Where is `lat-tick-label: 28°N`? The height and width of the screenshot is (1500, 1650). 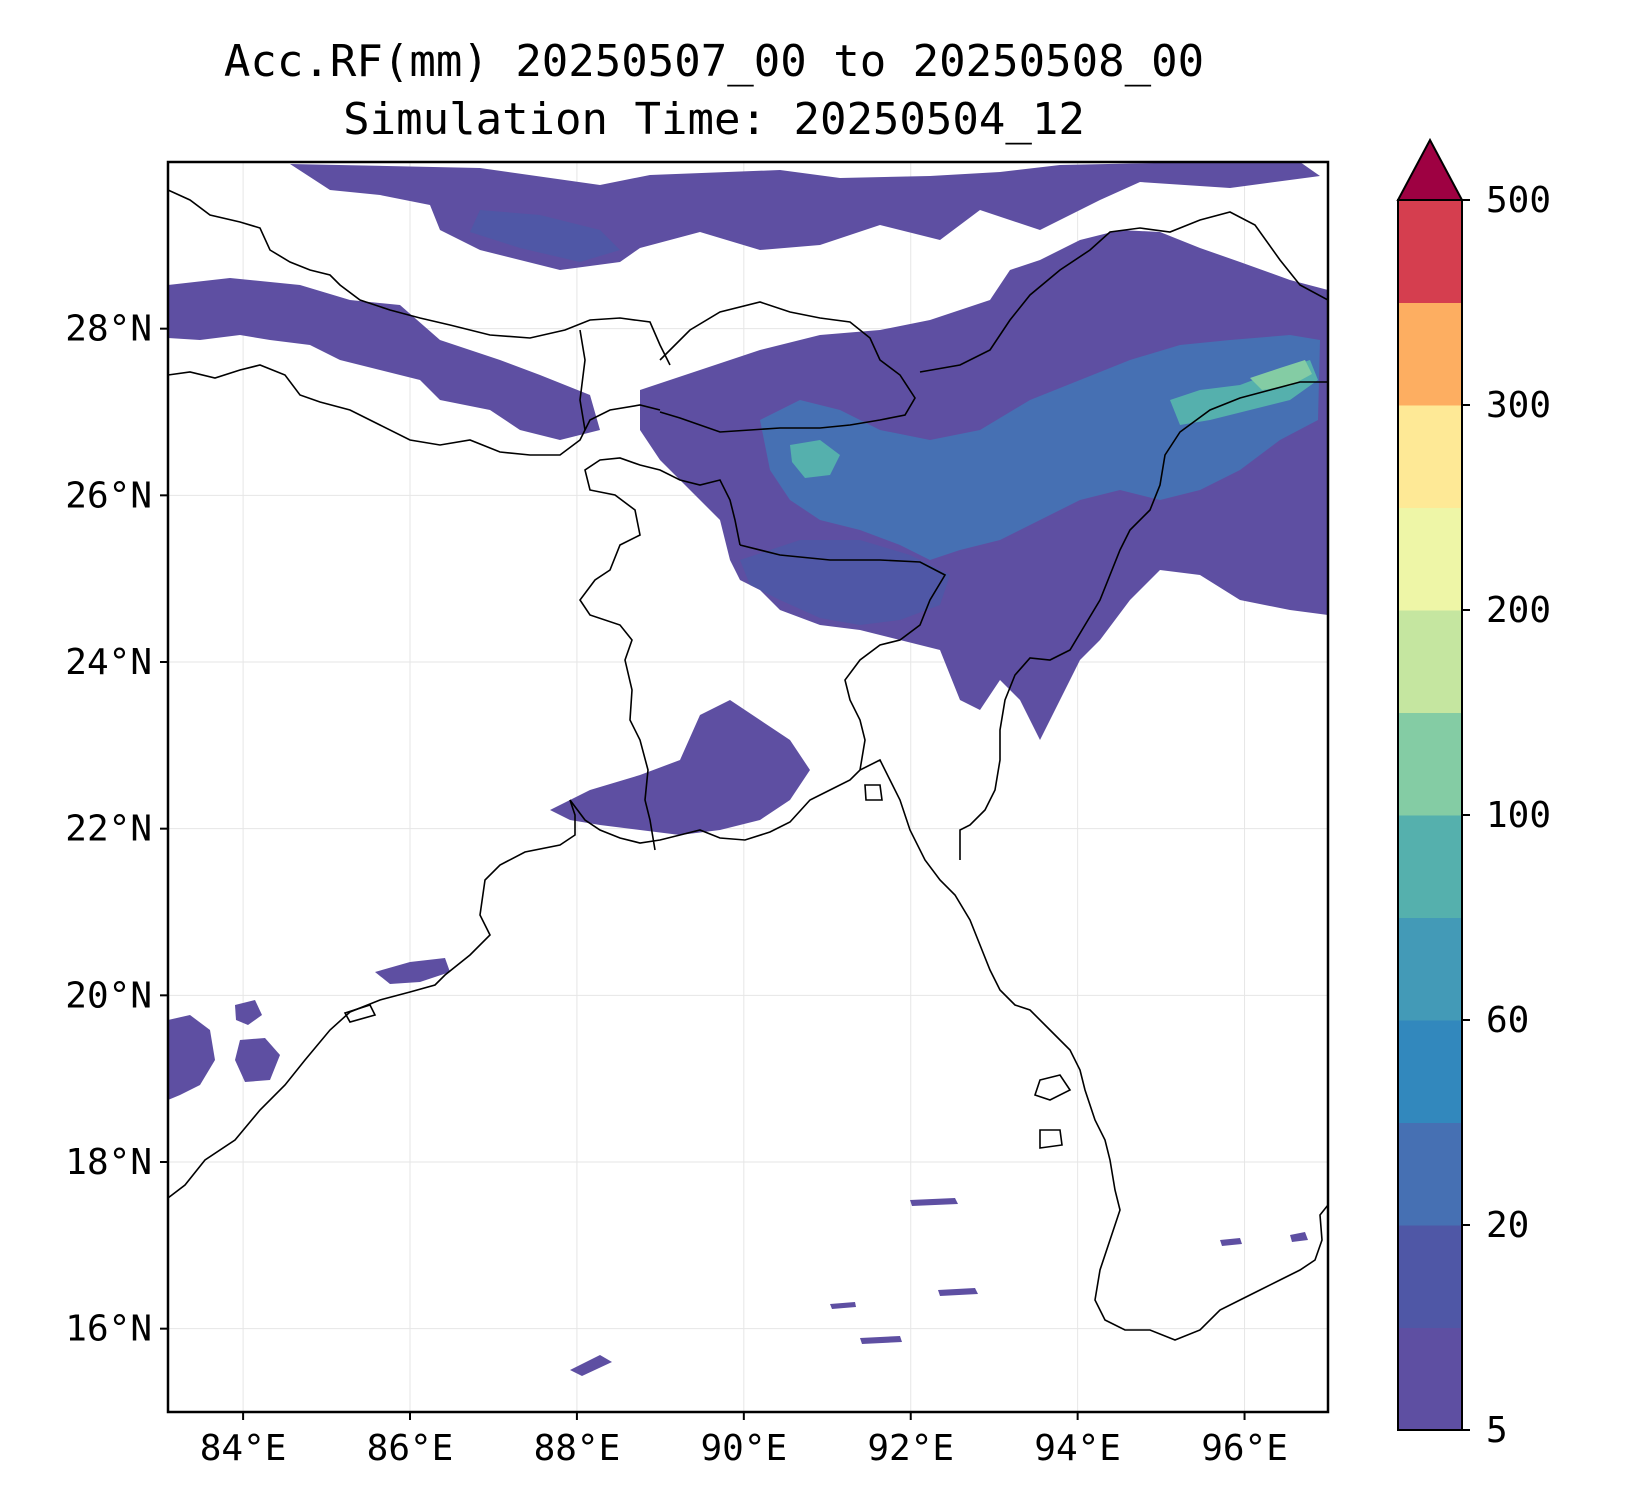 lat-tick-label: 28°N is located at coordinates (108, 329).